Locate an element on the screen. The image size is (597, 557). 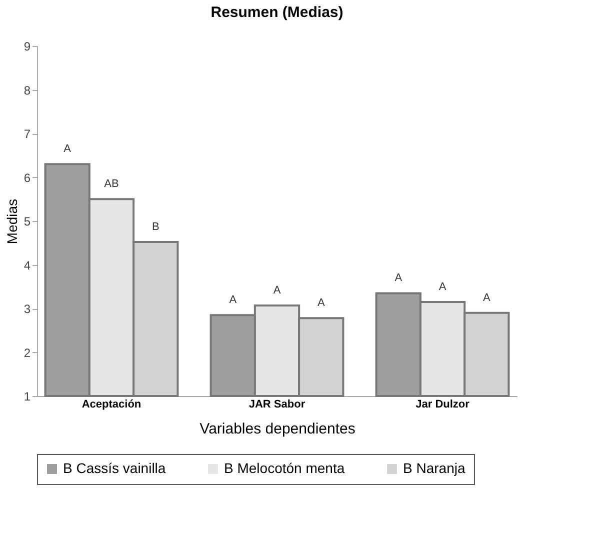
data-label: AB is located at coordinates (111, 184).